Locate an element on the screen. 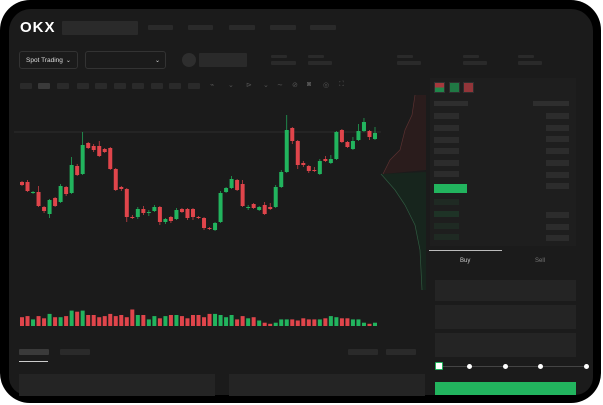 The image size is (603, 405). buy-button is located at coordinates (505, 388).